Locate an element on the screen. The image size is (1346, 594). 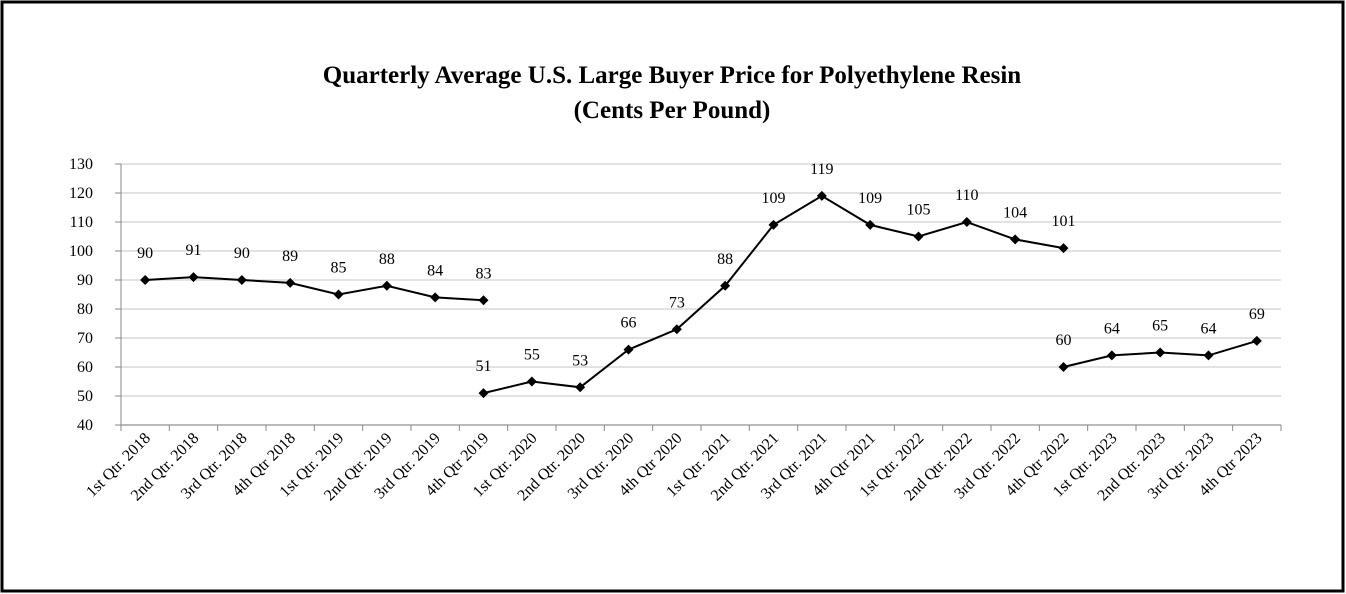
data-label: 89 is located at coordinates (290, 256).